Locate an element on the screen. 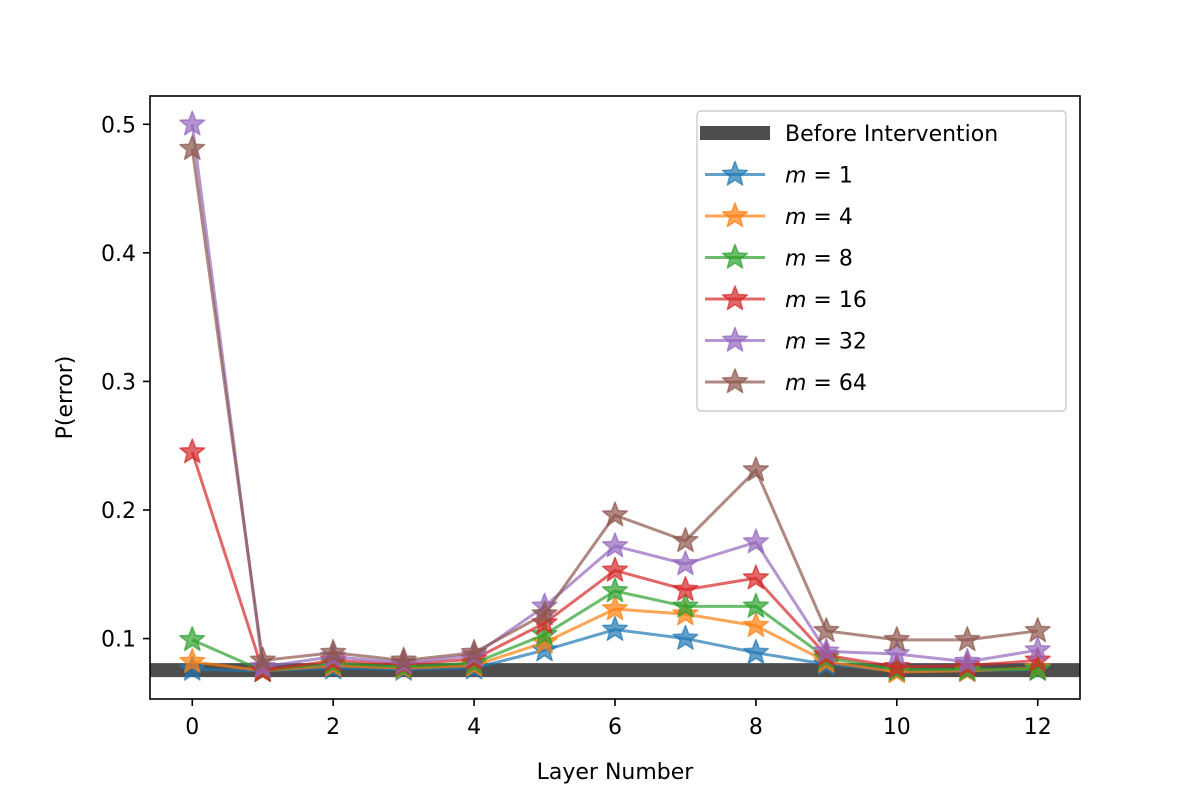 This screenshot has width=1200, height=800. legend-value: = 4 is located at coordinates (829, 217).